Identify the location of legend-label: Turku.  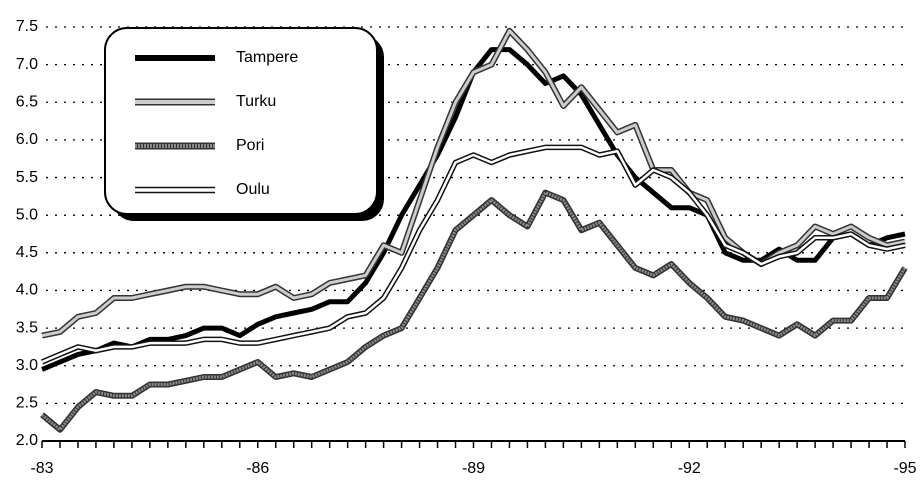
(256, 101).